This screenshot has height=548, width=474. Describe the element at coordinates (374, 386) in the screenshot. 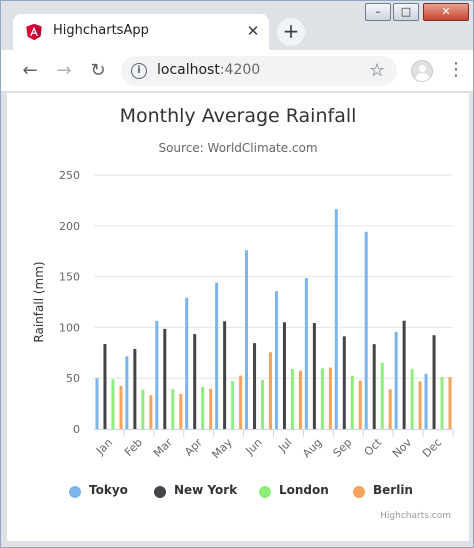

I see `bar-new-york-oct` at that location.